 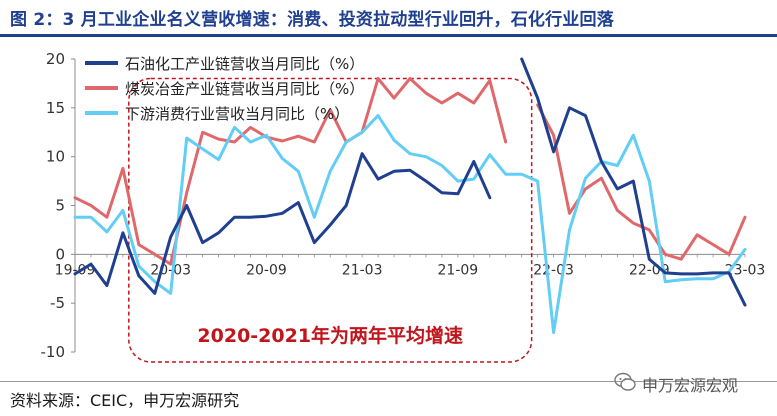 I want to click on x-tick-label: 20-09, so click(x=266, y=270).